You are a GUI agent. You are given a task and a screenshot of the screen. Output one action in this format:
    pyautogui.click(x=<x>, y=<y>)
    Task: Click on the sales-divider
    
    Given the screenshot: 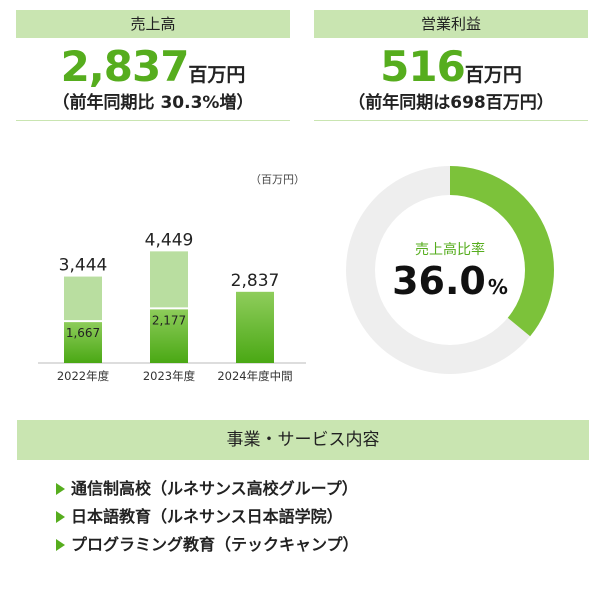 What is the action you would take?
    pyautogui.click(x=153, y=120)
    